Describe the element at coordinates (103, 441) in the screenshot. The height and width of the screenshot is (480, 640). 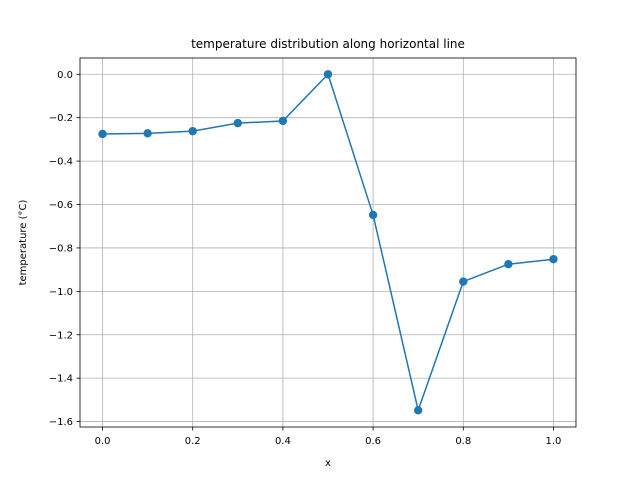
I see `x-tick-label: 0.0` at that location.